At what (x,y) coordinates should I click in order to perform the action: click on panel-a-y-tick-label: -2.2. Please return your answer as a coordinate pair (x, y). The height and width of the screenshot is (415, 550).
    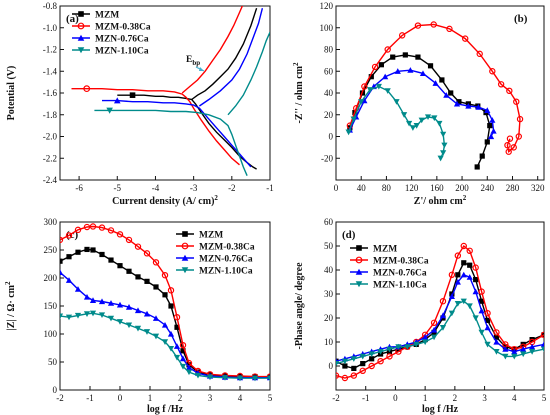
    Looking at the image, I should click on (50, 158).